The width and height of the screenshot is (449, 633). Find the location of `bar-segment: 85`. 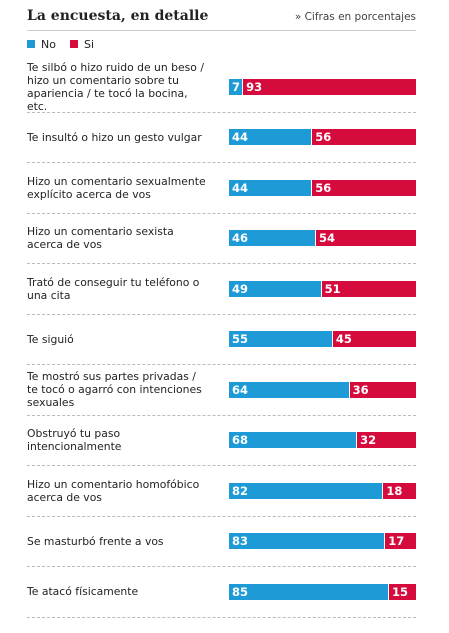

bar-segment: 85 is located at coordinates (308, 591).